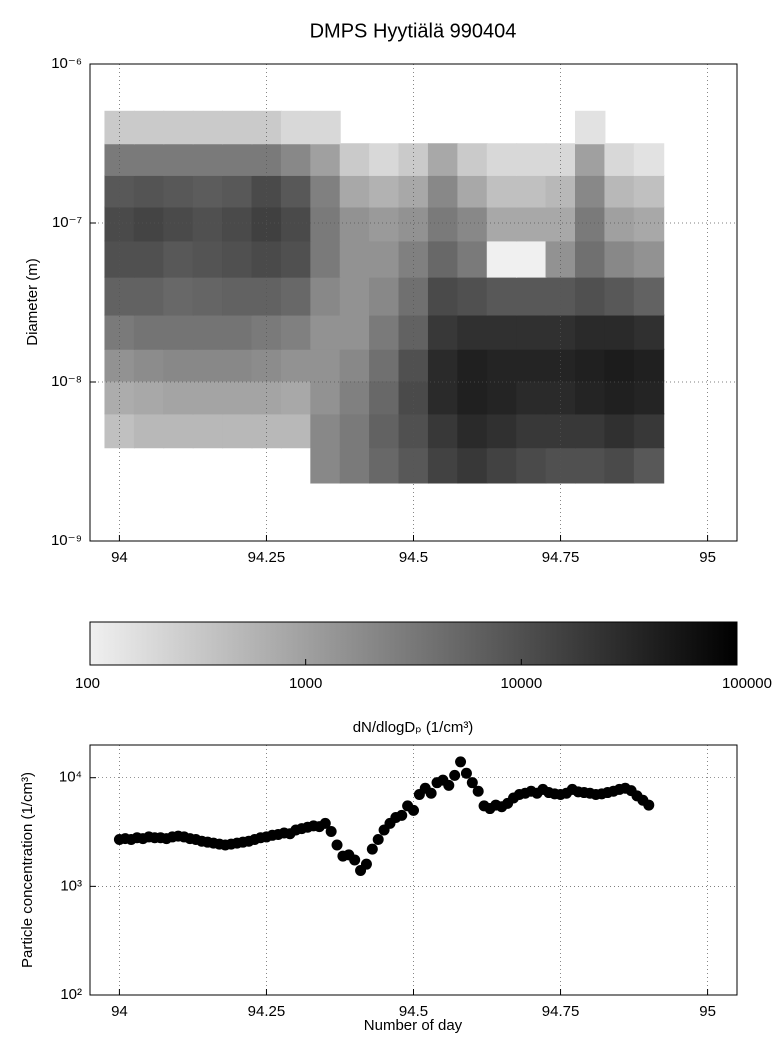  I want to click on colorbar-tick-label: 100, so click(87, 683).